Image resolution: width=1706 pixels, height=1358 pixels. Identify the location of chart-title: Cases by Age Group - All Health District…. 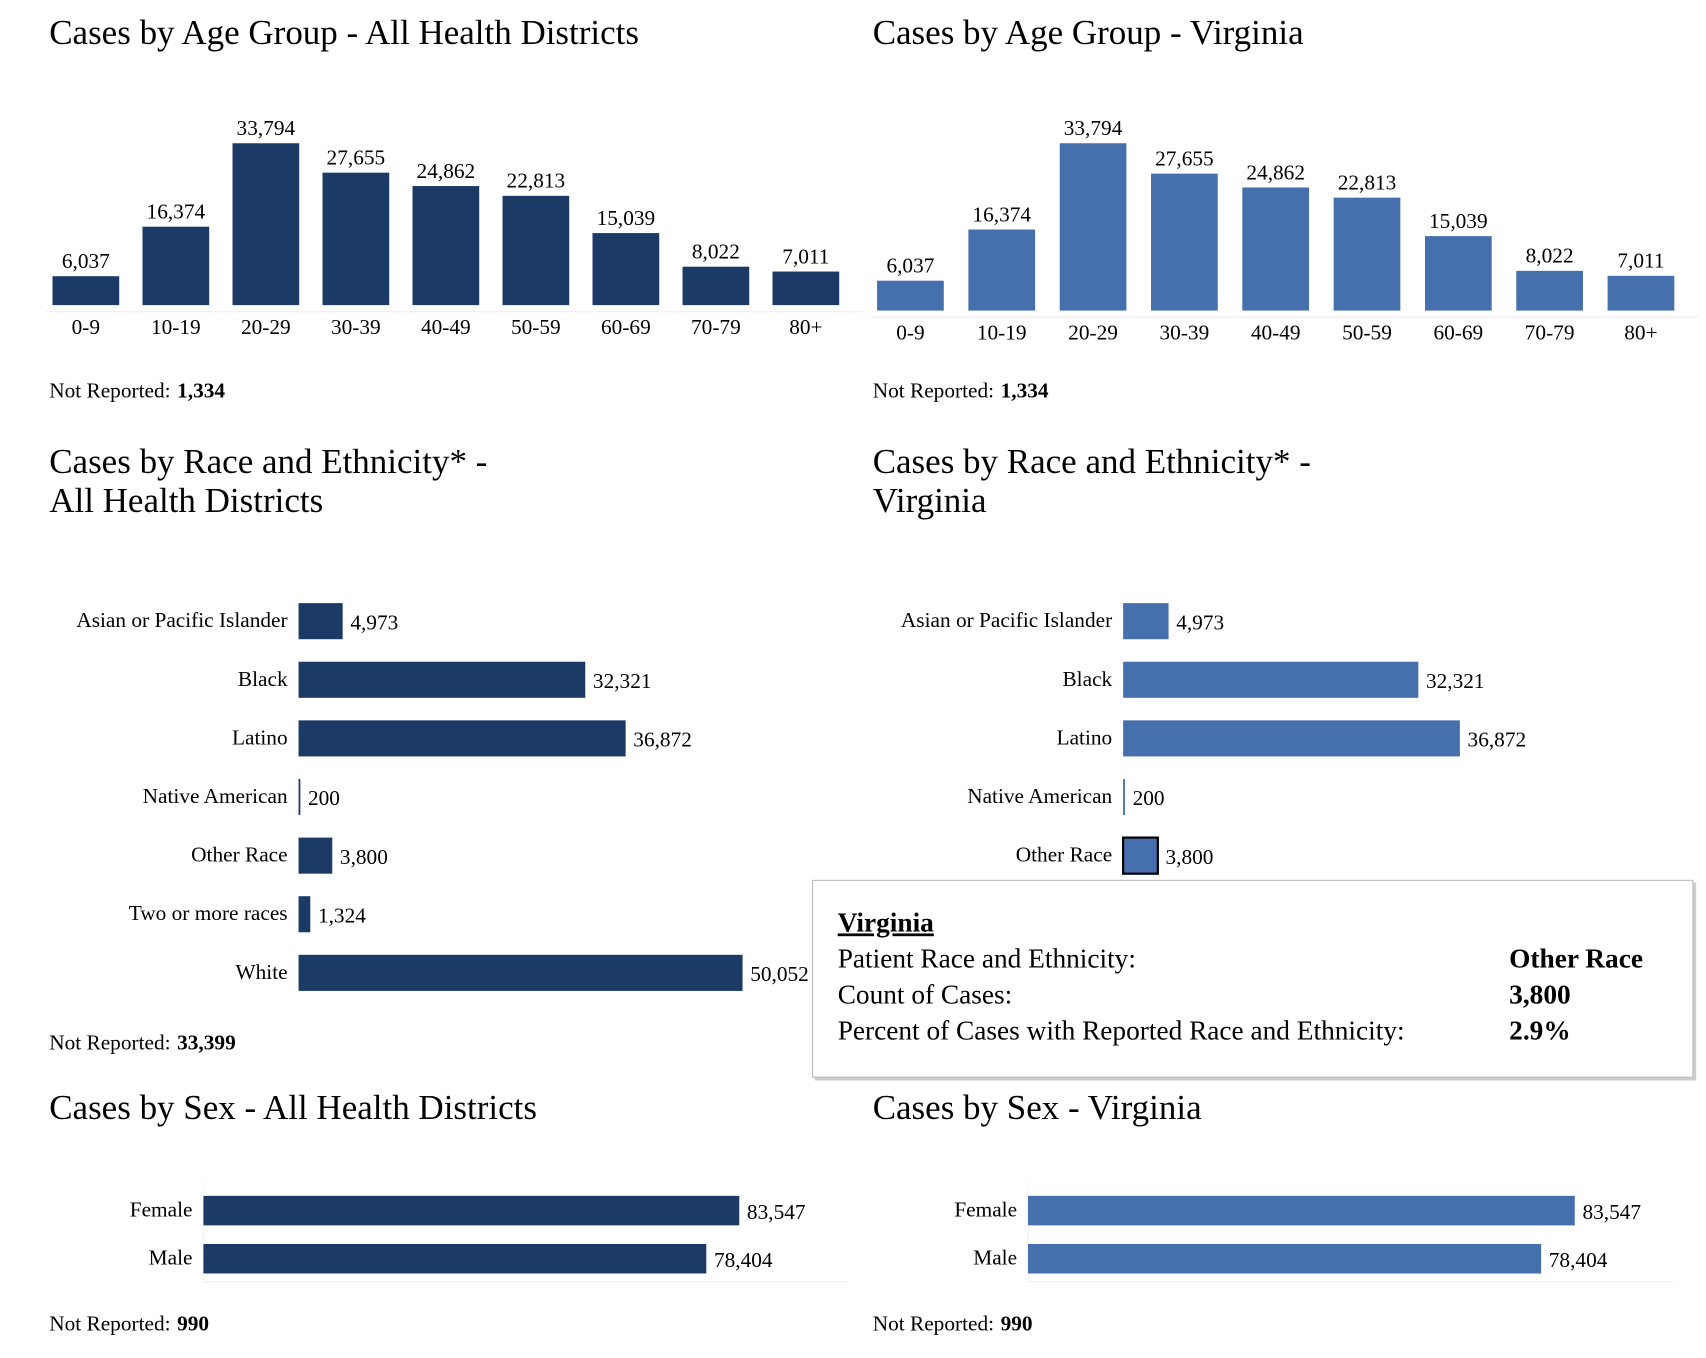
(344, 32).